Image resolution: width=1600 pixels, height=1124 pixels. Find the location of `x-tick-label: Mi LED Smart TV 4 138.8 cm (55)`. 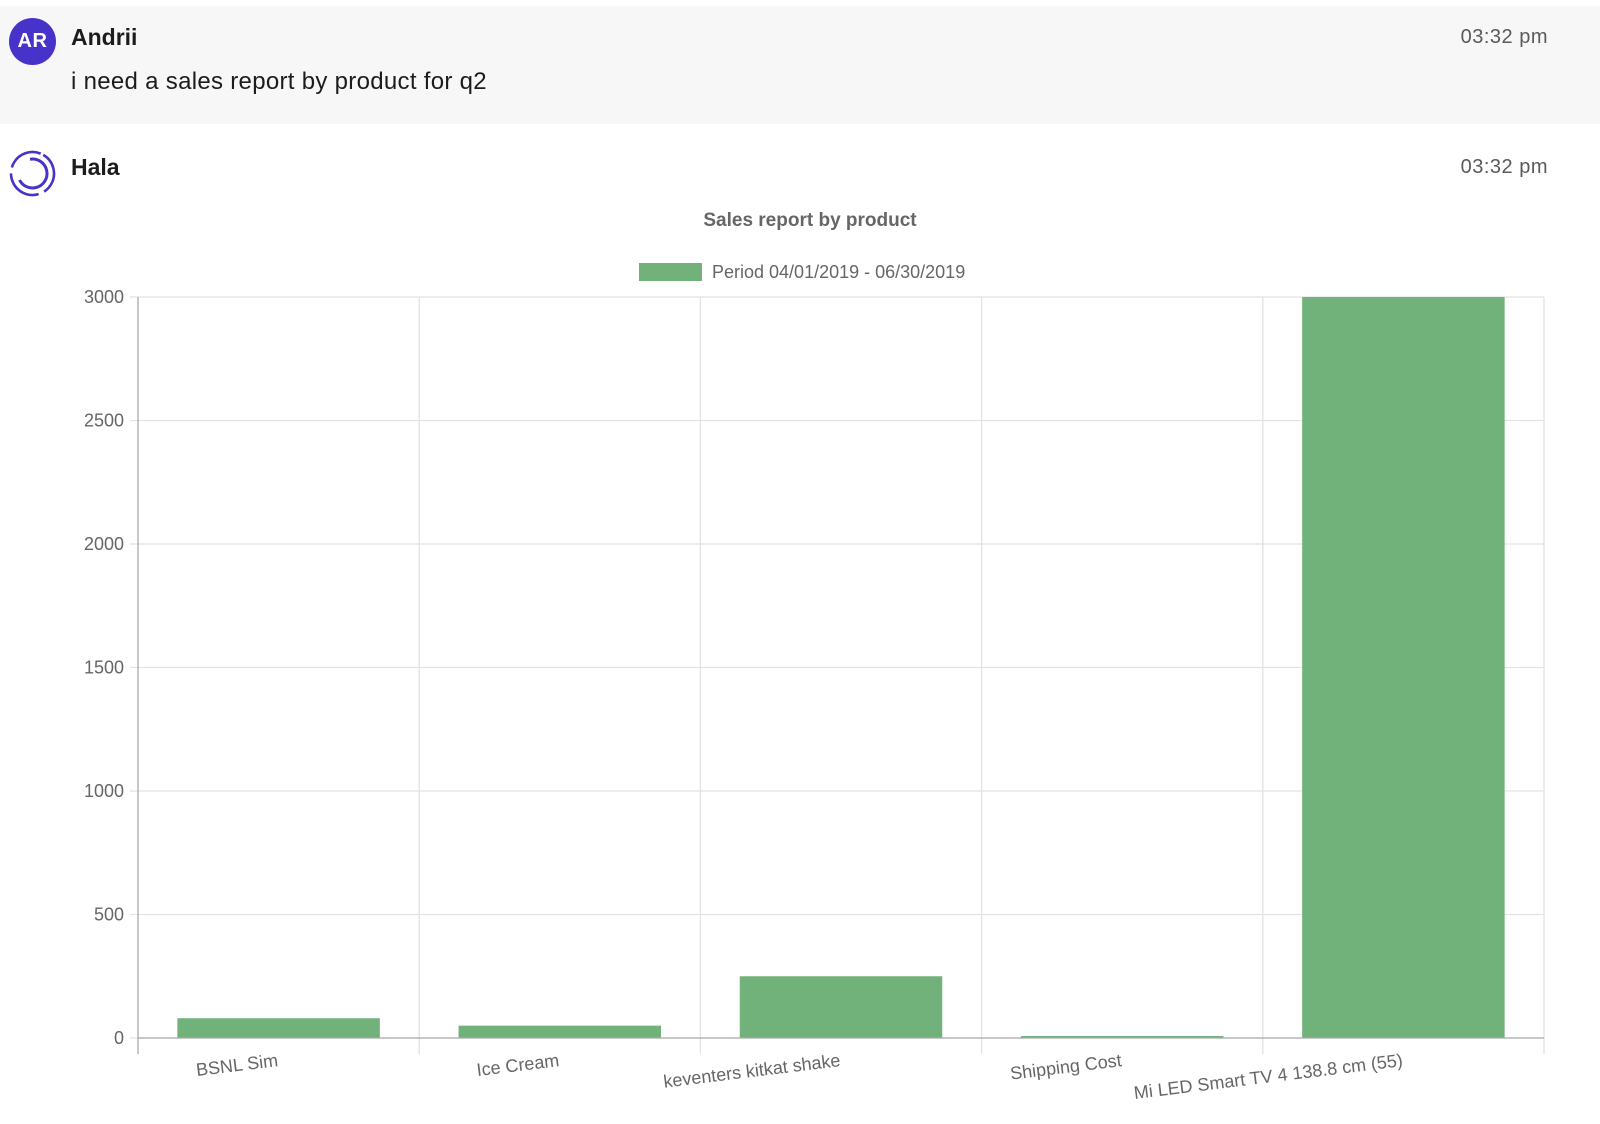

x-tick-label: Mi LED Smart TV 4 138.8 cm (55) is located at coordinates (1268, 1076).